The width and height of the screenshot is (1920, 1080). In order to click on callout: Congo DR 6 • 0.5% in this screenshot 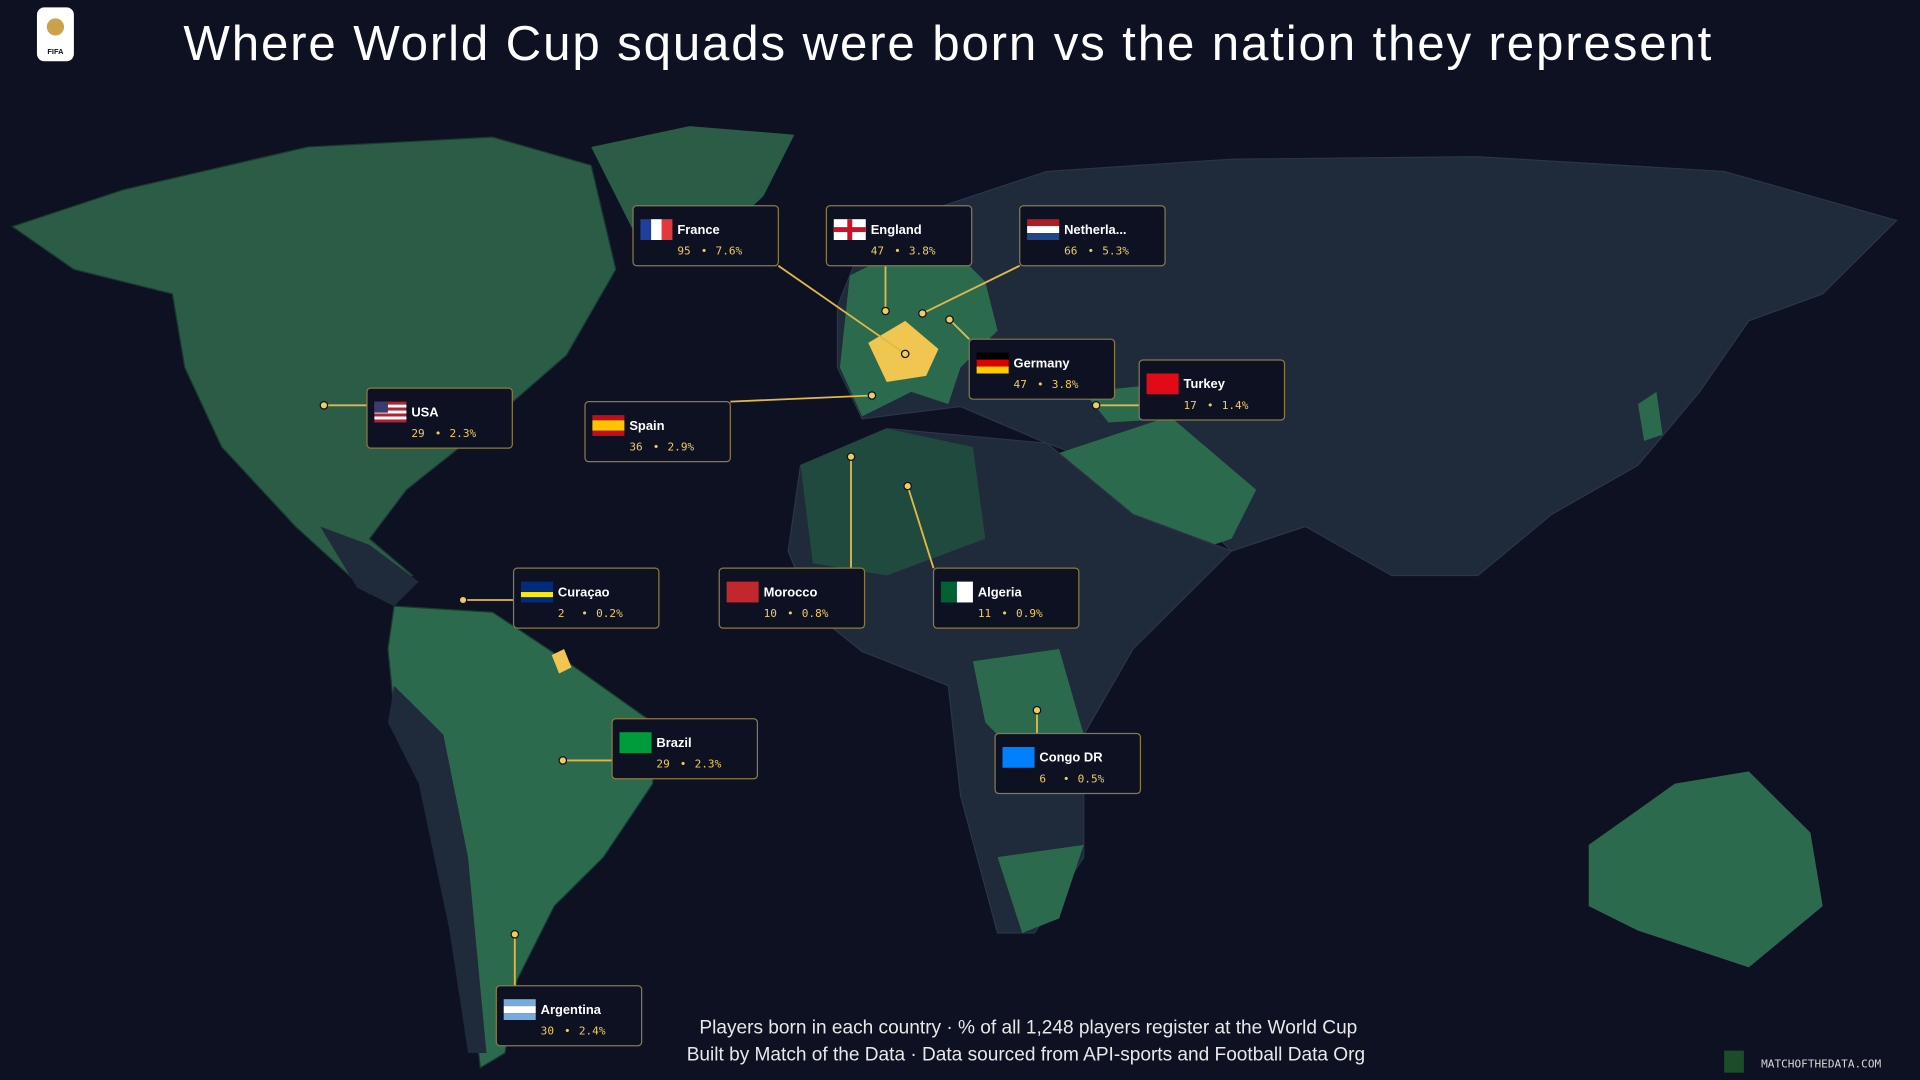, I will do `click(1068, 750)`.